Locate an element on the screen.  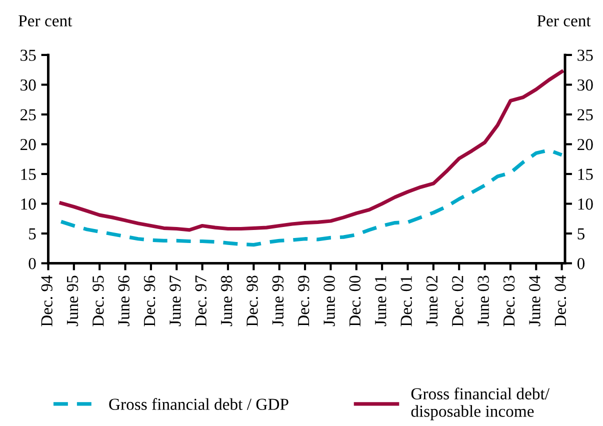
x-tick-label: Dec. 98 is located at coordinates (252, 301).